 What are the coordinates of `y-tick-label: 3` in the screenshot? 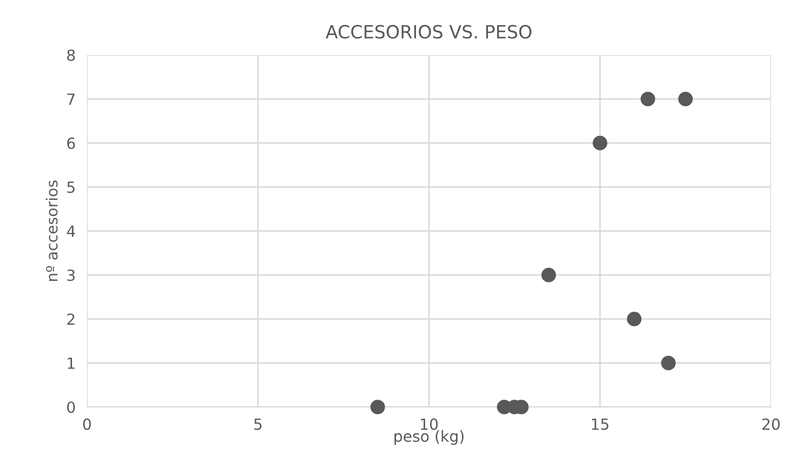 It's located at (71, 275).